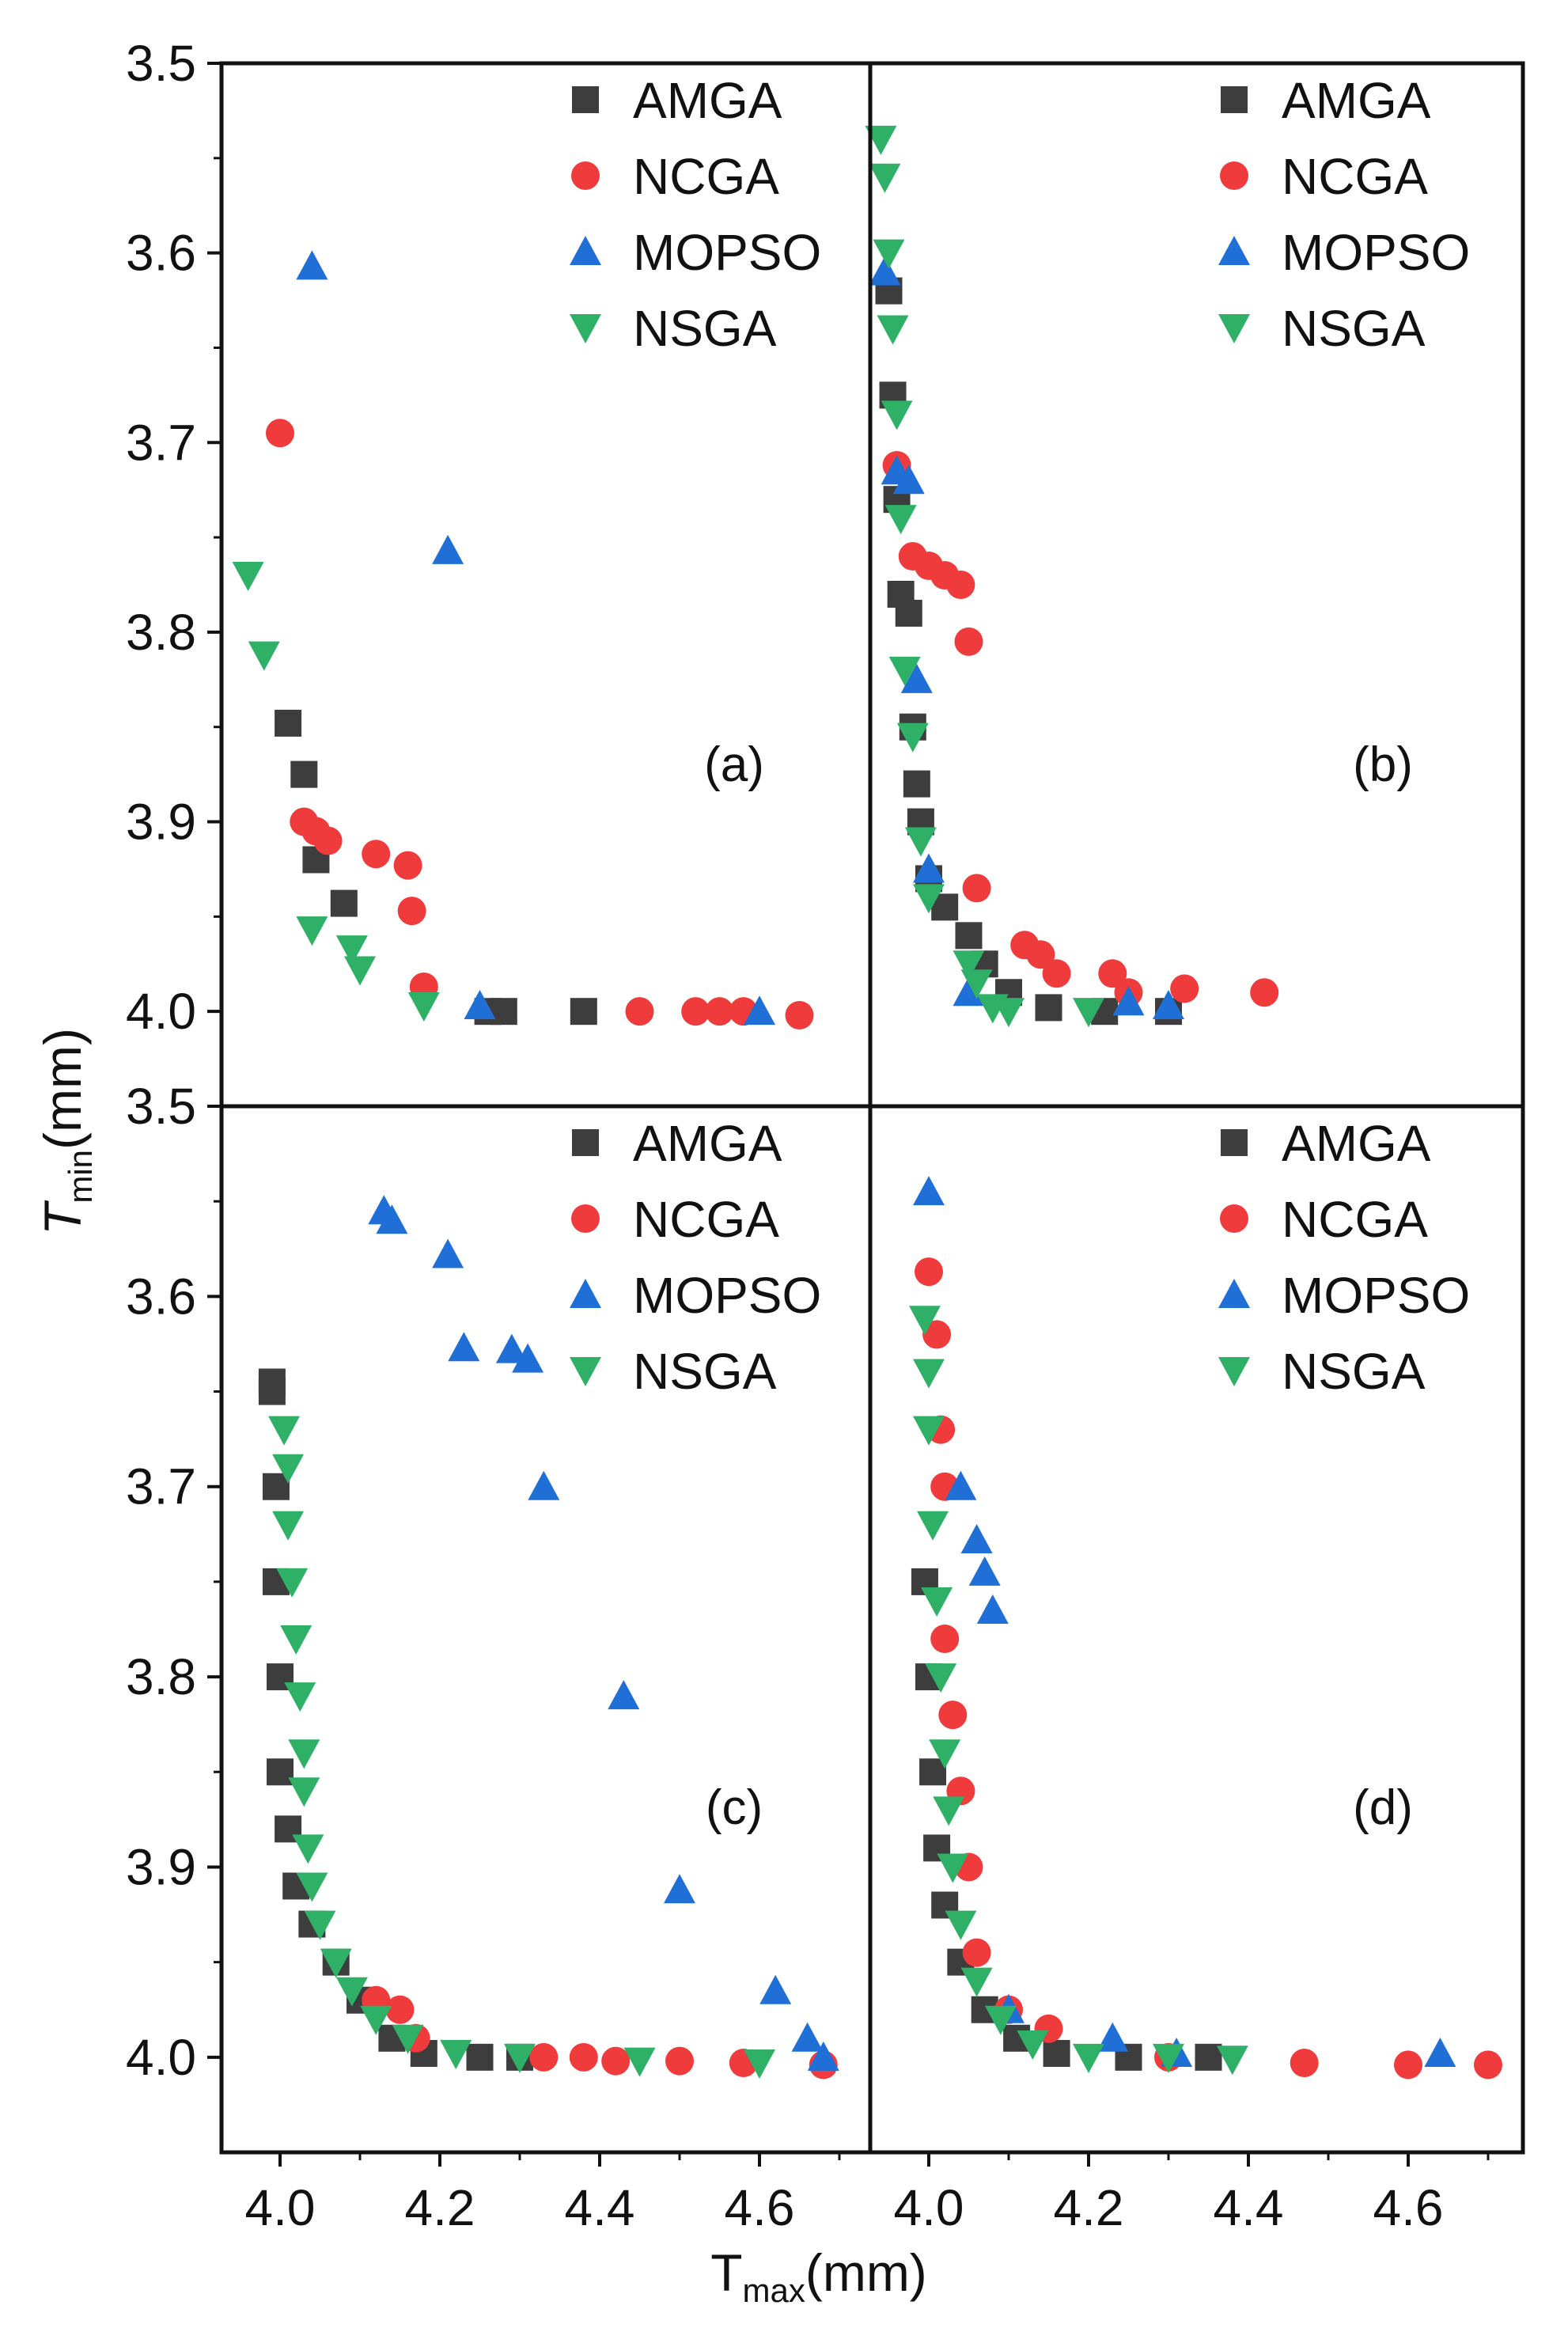 The image size is (1568, 2328). What do you see at coordinates (66, 1131) in the screenshot?
I see `y-axis-title: Tmin(mm)` at bounding box center [66, 1131].